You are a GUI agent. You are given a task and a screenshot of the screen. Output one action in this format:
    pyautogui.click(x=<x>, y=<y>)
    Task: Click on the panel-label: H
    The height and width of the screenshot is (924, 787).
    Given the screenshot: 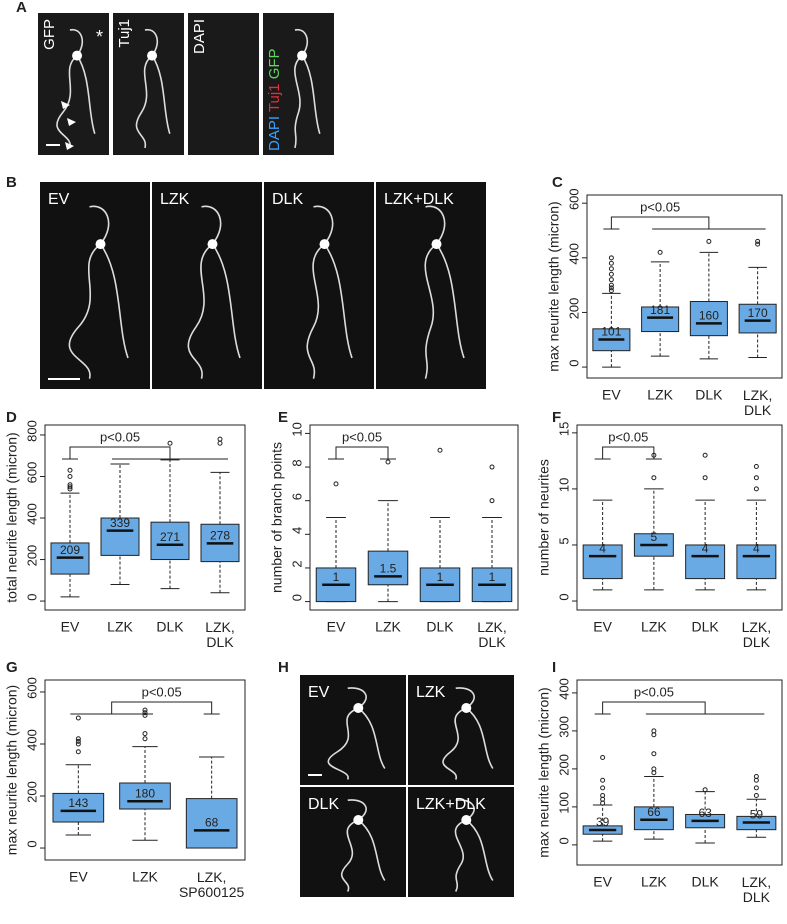 What is the action you would take?
    pyautogui.click(x=283, y=667)
    